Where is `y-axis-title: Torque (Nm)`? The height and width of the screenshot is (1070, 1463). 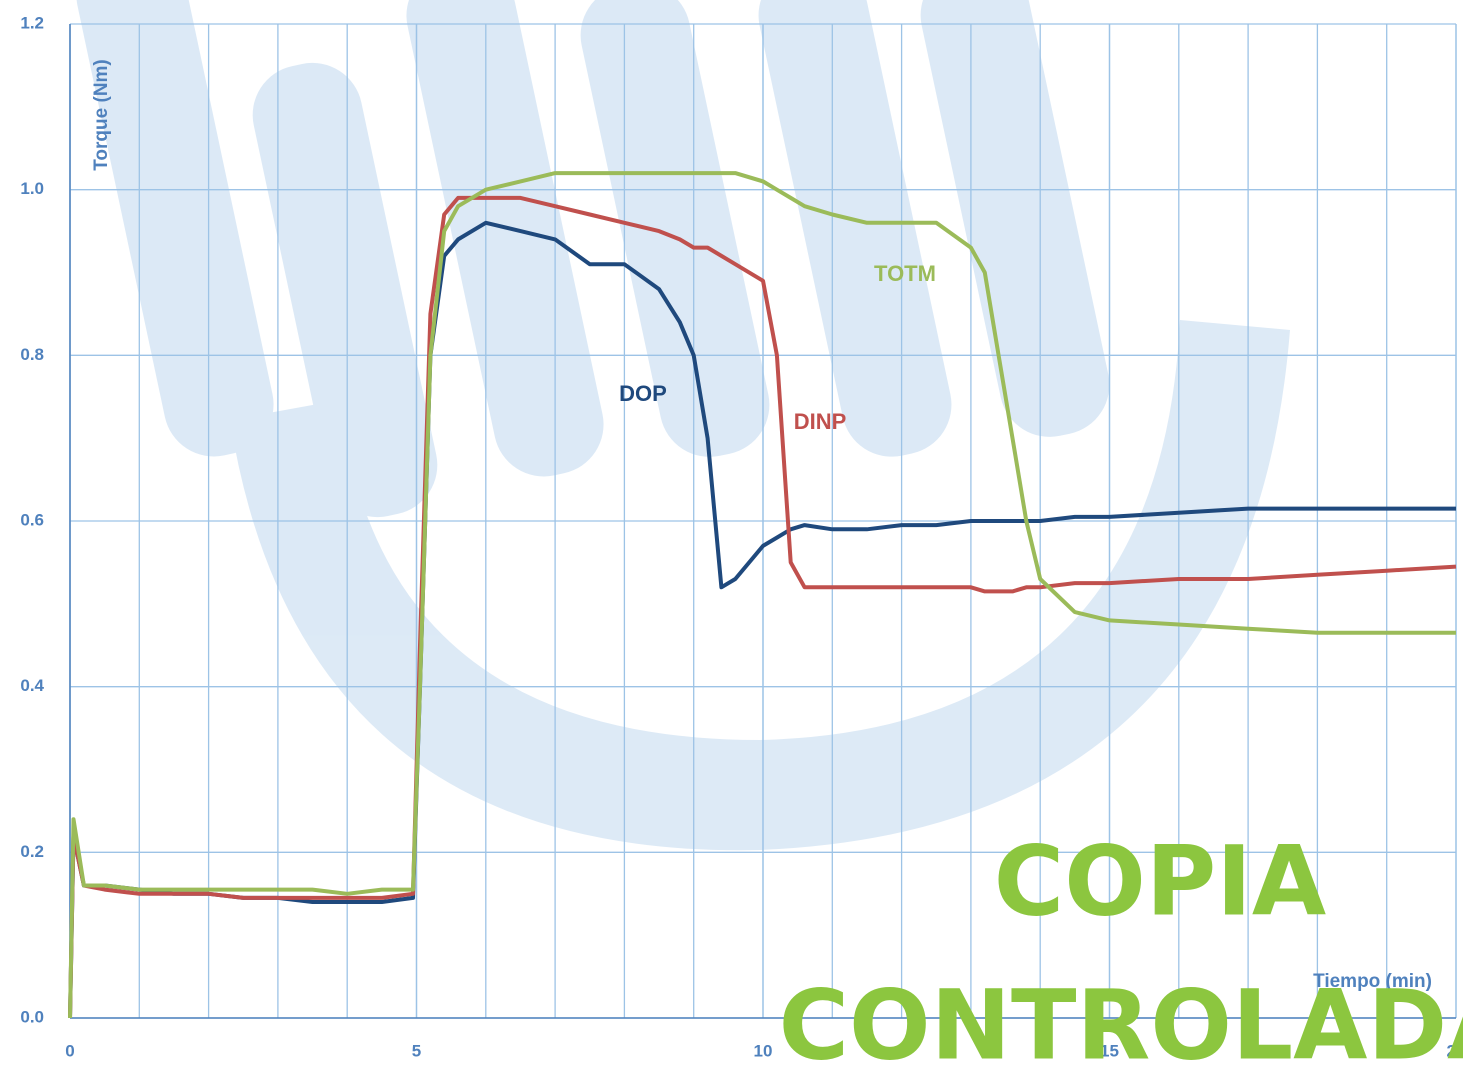
y-axis-title: Torque (Nm) is located at coordinates (101, 115).